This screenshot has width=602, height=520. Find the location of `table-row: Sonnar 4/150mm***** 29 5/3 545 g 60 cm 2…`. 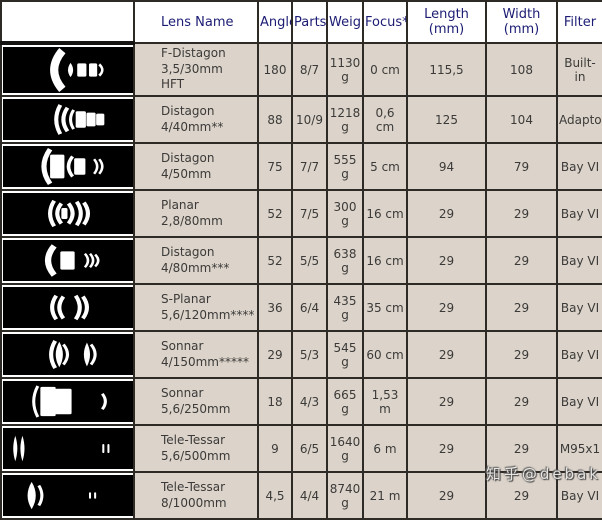

table-row: Sonnar 4/150mm***** 29 5/3 545 g 60 cm 2… is located at coordinates (301, 354).